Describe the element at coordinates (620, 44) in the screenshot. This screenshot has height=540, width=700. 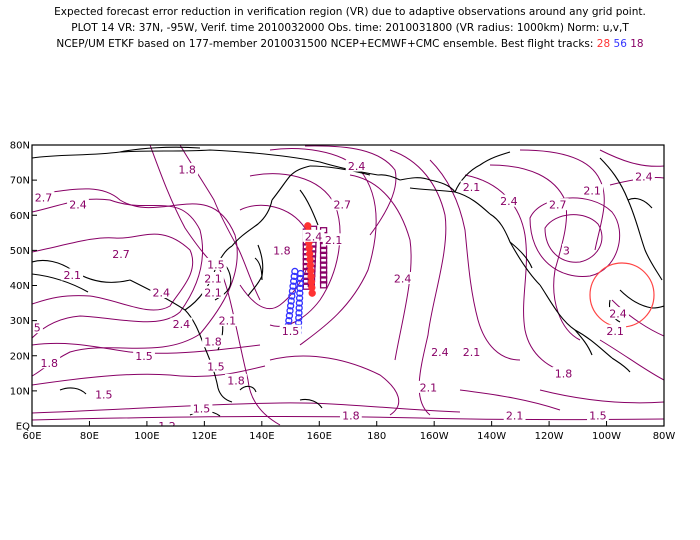
I see `track-count-blue: 56` at that location.